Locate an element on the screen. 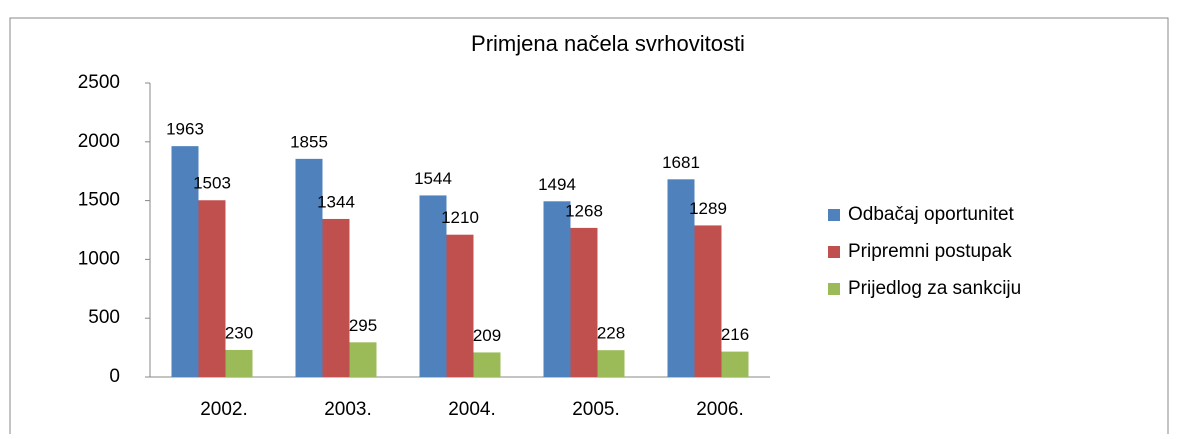 Image resolution: width=1178 pixels, height=439 pixels. legend-label: Pripremni postupak is located at coordinates (930, 251).